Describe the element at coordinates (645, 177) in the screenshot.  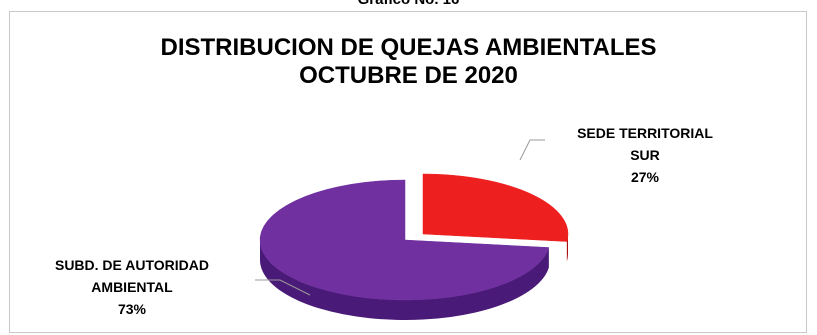
I see `pie-percent-label-0: 27%` at that location.